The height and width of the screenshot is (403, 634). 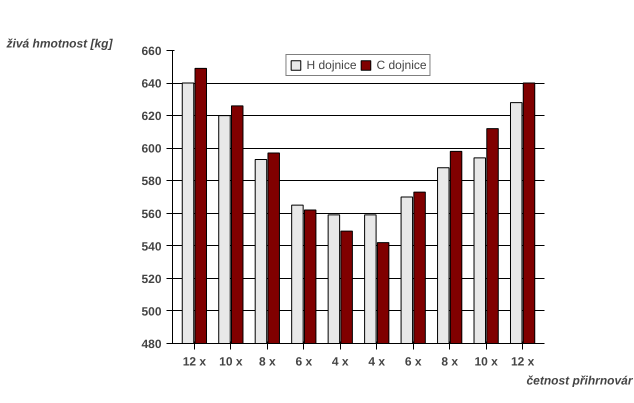 What do you see at coordinates (151, 116) in the screenshot?
I see `y-tick-label: 620` at bounding box center [151, 116].